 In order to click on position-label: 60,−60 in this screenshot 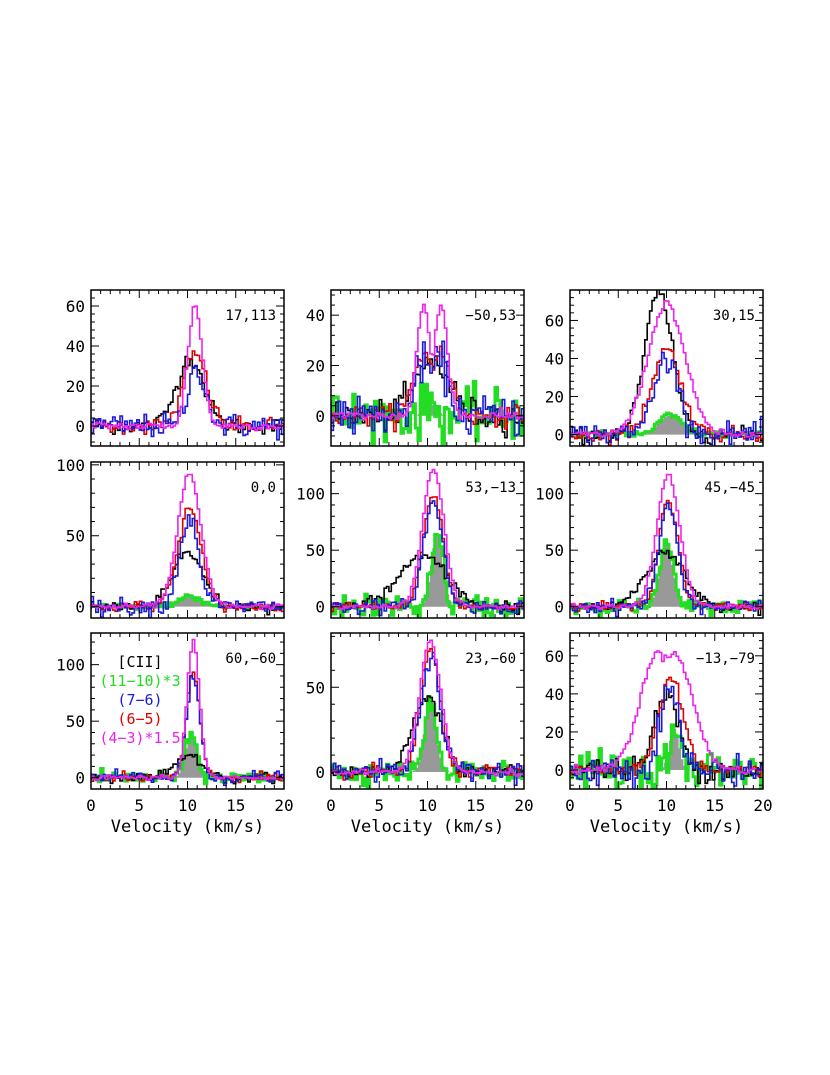, I will do `click(250, 659)`.